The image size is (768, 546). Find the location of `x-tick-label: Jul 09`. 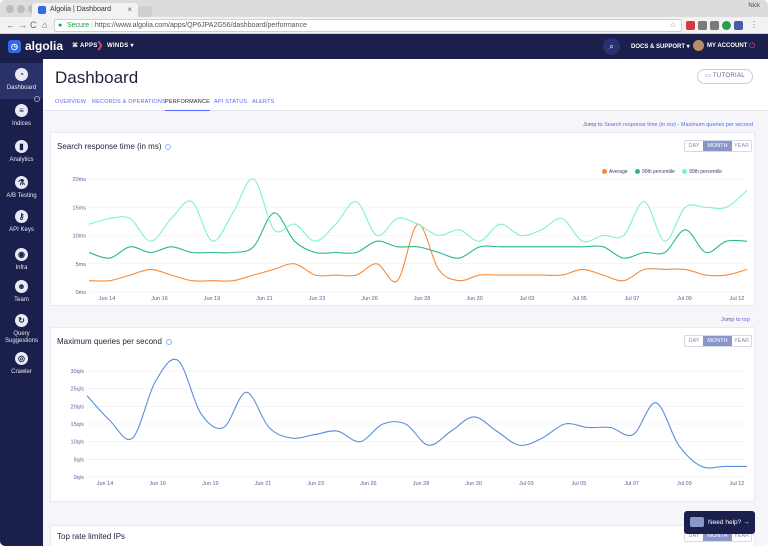

x-tick-label: Jul 09 is located at coordinates (684, 484).